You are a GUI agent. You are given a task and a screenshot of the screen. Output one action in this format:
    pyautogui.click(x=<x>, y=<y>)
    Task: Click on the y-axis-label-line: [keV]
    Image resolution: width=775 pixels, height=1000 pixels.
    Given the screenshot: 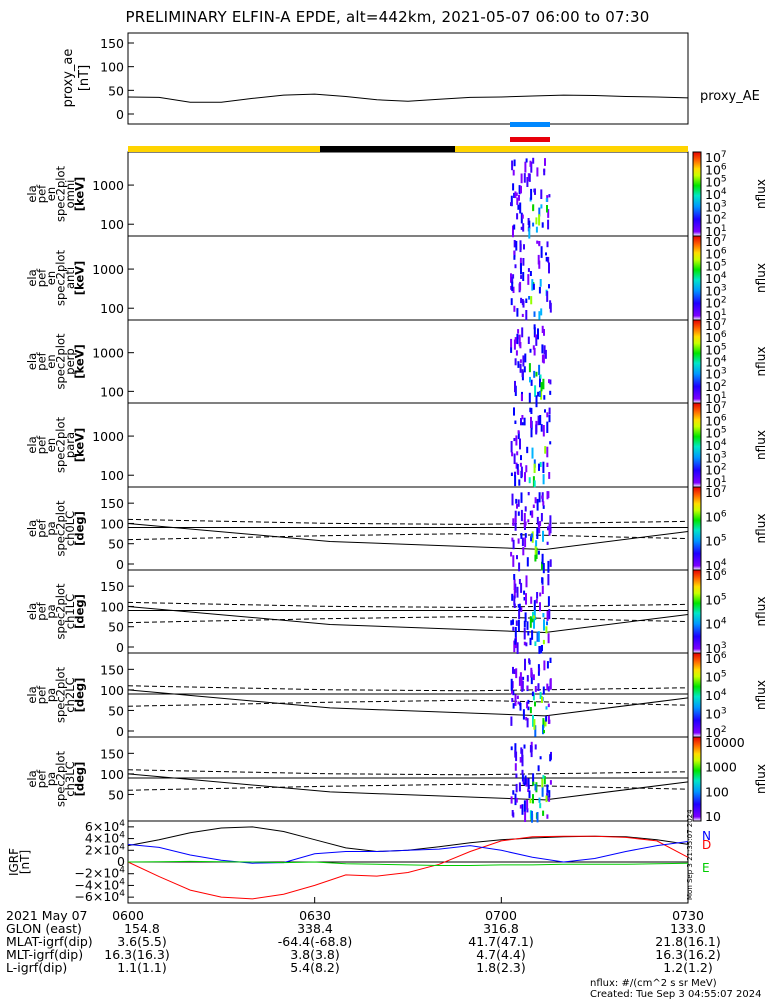 What is the action you would take?
    pyautogui.click(x=80, y=194)
    